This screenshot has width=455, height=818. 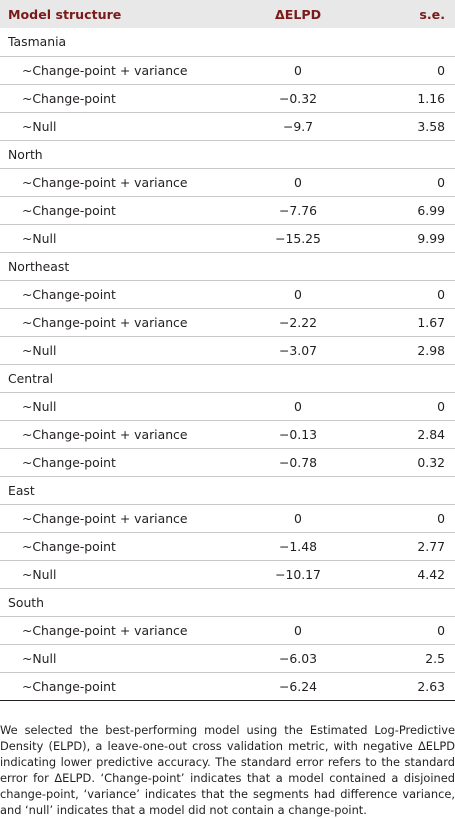 I want to click on region-label: North, so click(x=25, y=154).